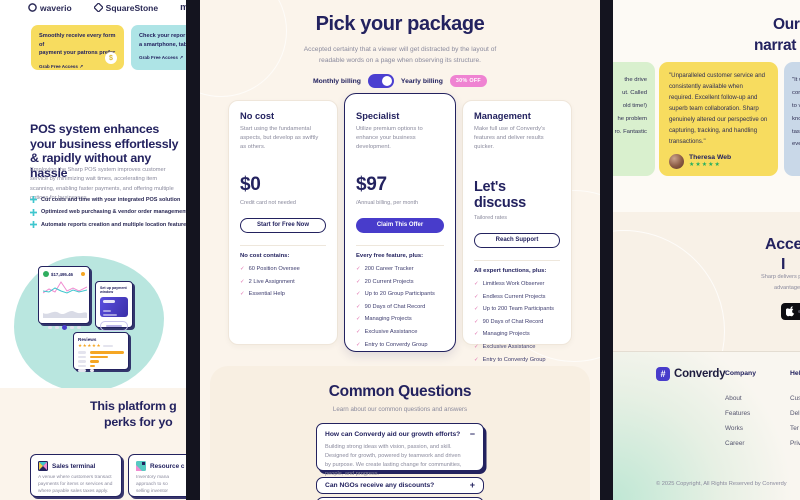  I want to click on column-header: Company, so click(740, 373).